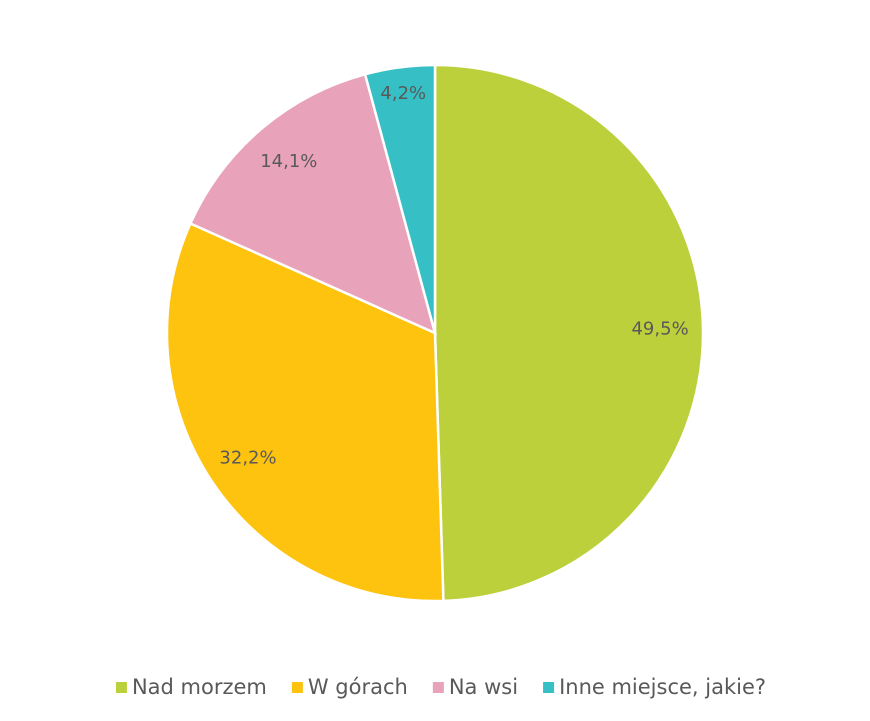  What do you see at coordinates (288, 161) in the screenshot?
I see `data-label: 14,1%` at bounding box center [288, 161].